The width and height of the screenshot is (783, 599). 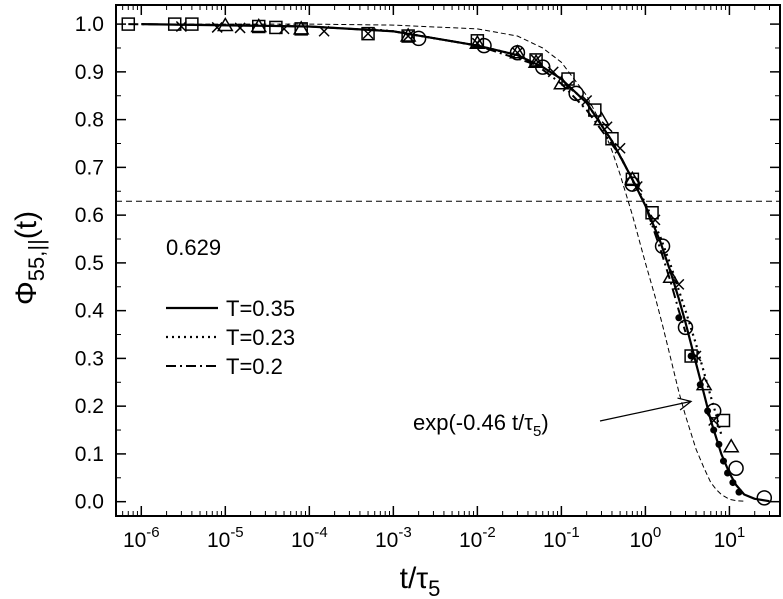 What do you see at coordinates (260, 308) in the screenshot?
I see `legend-label: T=0.35` at bounding box center [260, 308].